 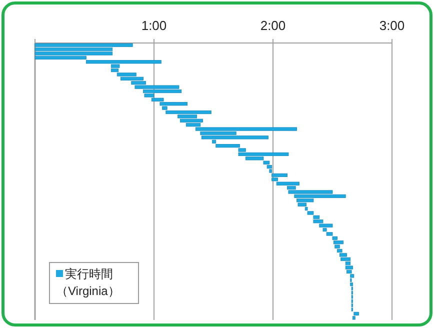 I want to click on legend-label: 実行時間（Virginia）, so click(x=88, y=282).